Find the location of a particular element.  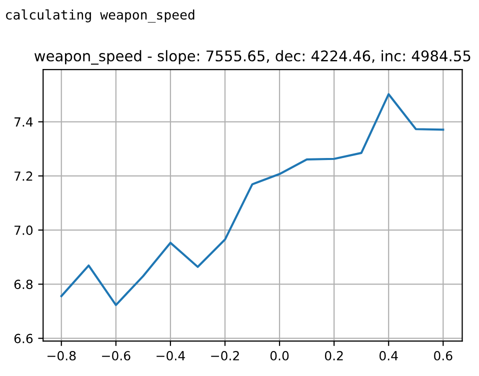

y-tick-label: 7.4 is located at coordinates (23, 122).